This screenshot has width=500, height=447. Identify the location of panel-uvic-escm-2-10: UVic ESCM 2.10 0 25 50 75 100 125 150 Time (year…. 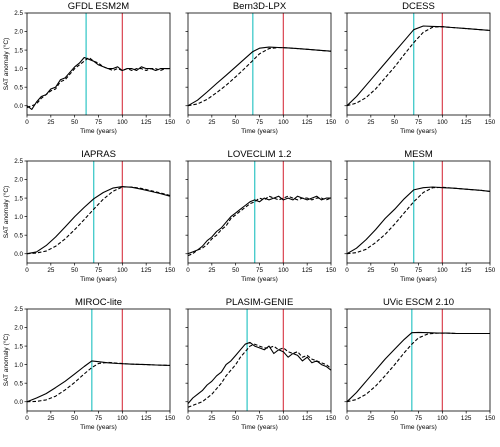
(420, 364).